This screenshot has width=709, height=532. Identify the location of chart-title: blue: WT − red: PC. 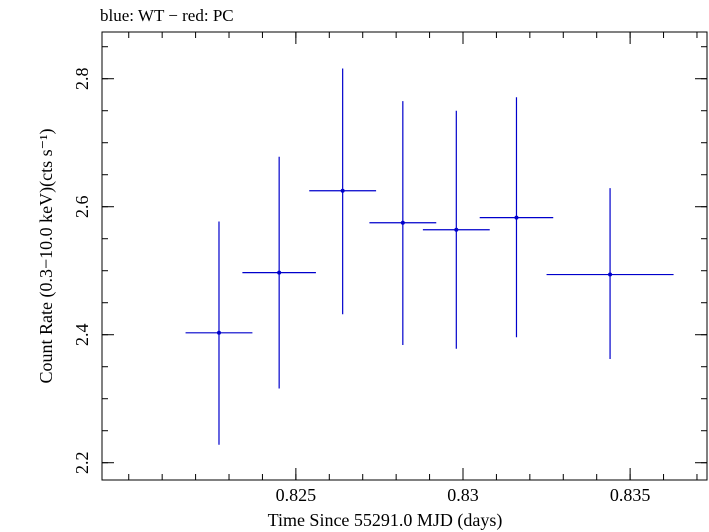
(167, 15).